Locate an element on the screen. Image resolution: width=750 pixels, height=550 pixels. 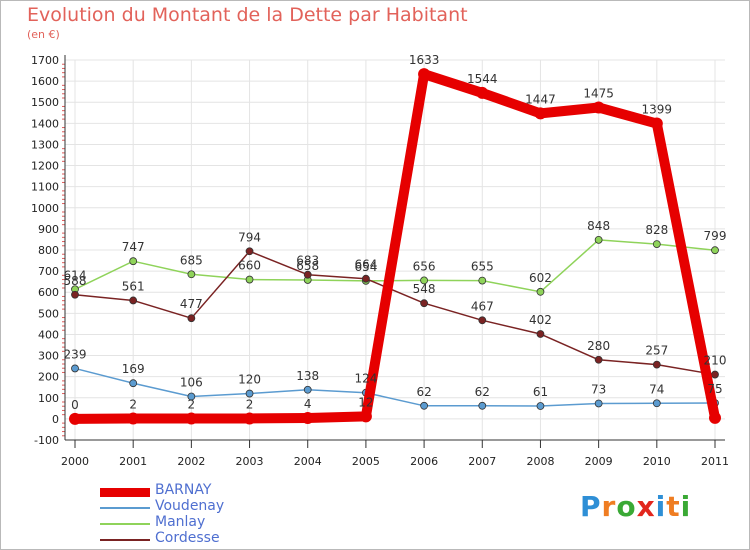
data-label-manlay: 848 is located at coordinates (598, 226).